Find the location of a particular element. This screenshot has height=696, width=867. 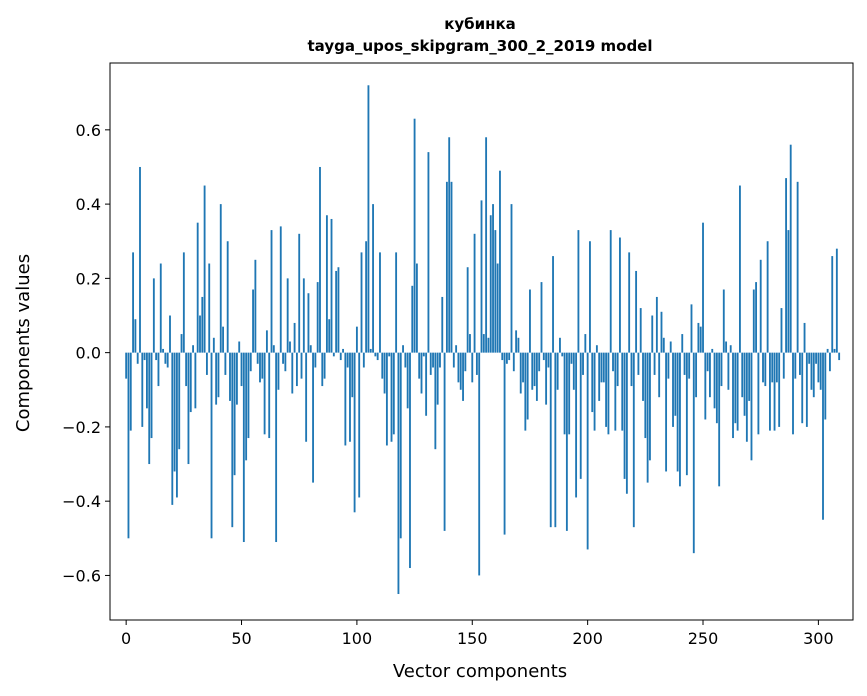

x-axis-ticks: 0 50 100 150 200 250 300 is located at coordinates (477, 634).